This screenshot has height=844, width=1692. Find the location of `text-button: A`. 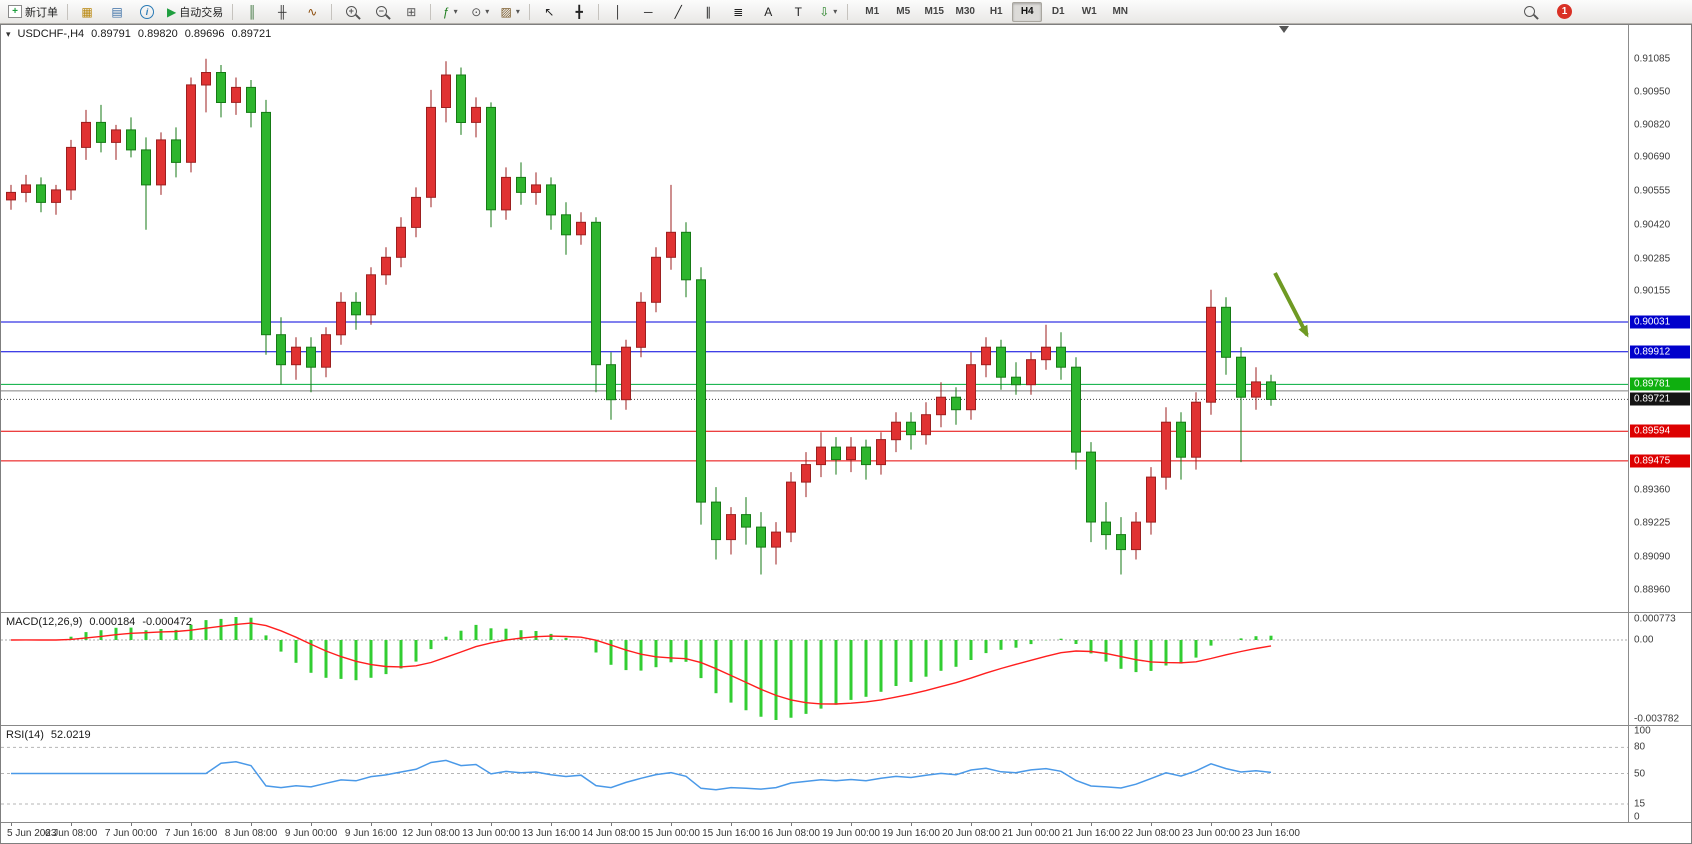

text-button: A is located at coordinates (768, 12).